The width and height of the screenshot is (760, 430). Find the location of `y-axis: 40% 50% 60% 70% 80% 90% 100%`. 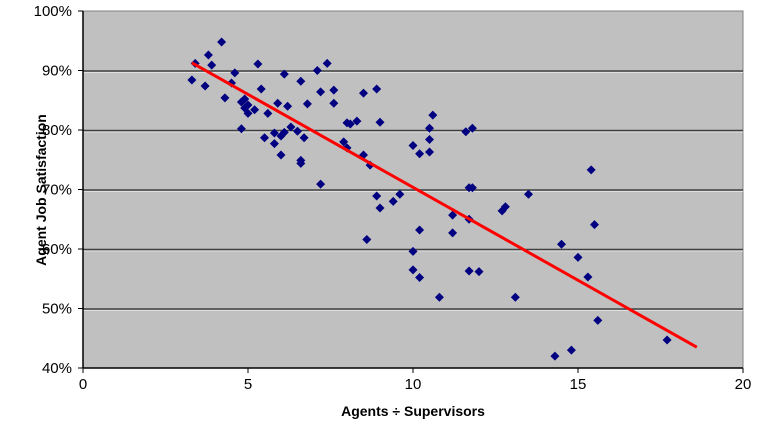

y-axis: 40% 50% 60% 70% 80% 90% 100% is located at coordinates (59, 190).